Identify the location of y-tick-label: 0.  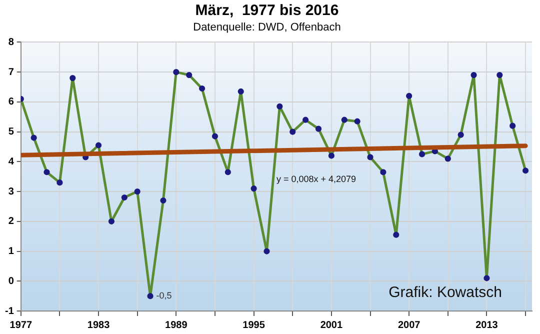
(11, 281).